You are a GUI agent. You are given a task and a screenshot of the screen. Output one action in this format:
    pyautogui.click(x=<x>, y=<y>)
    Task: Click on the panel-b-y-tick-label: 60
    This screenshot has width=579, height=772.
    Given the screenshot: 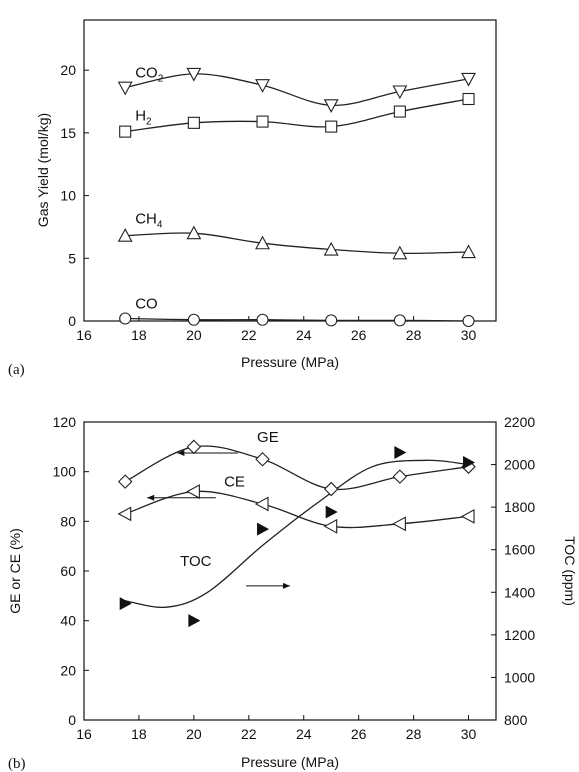 What is the action you would take?
    pyautogui.click(x=68, y=571)
    